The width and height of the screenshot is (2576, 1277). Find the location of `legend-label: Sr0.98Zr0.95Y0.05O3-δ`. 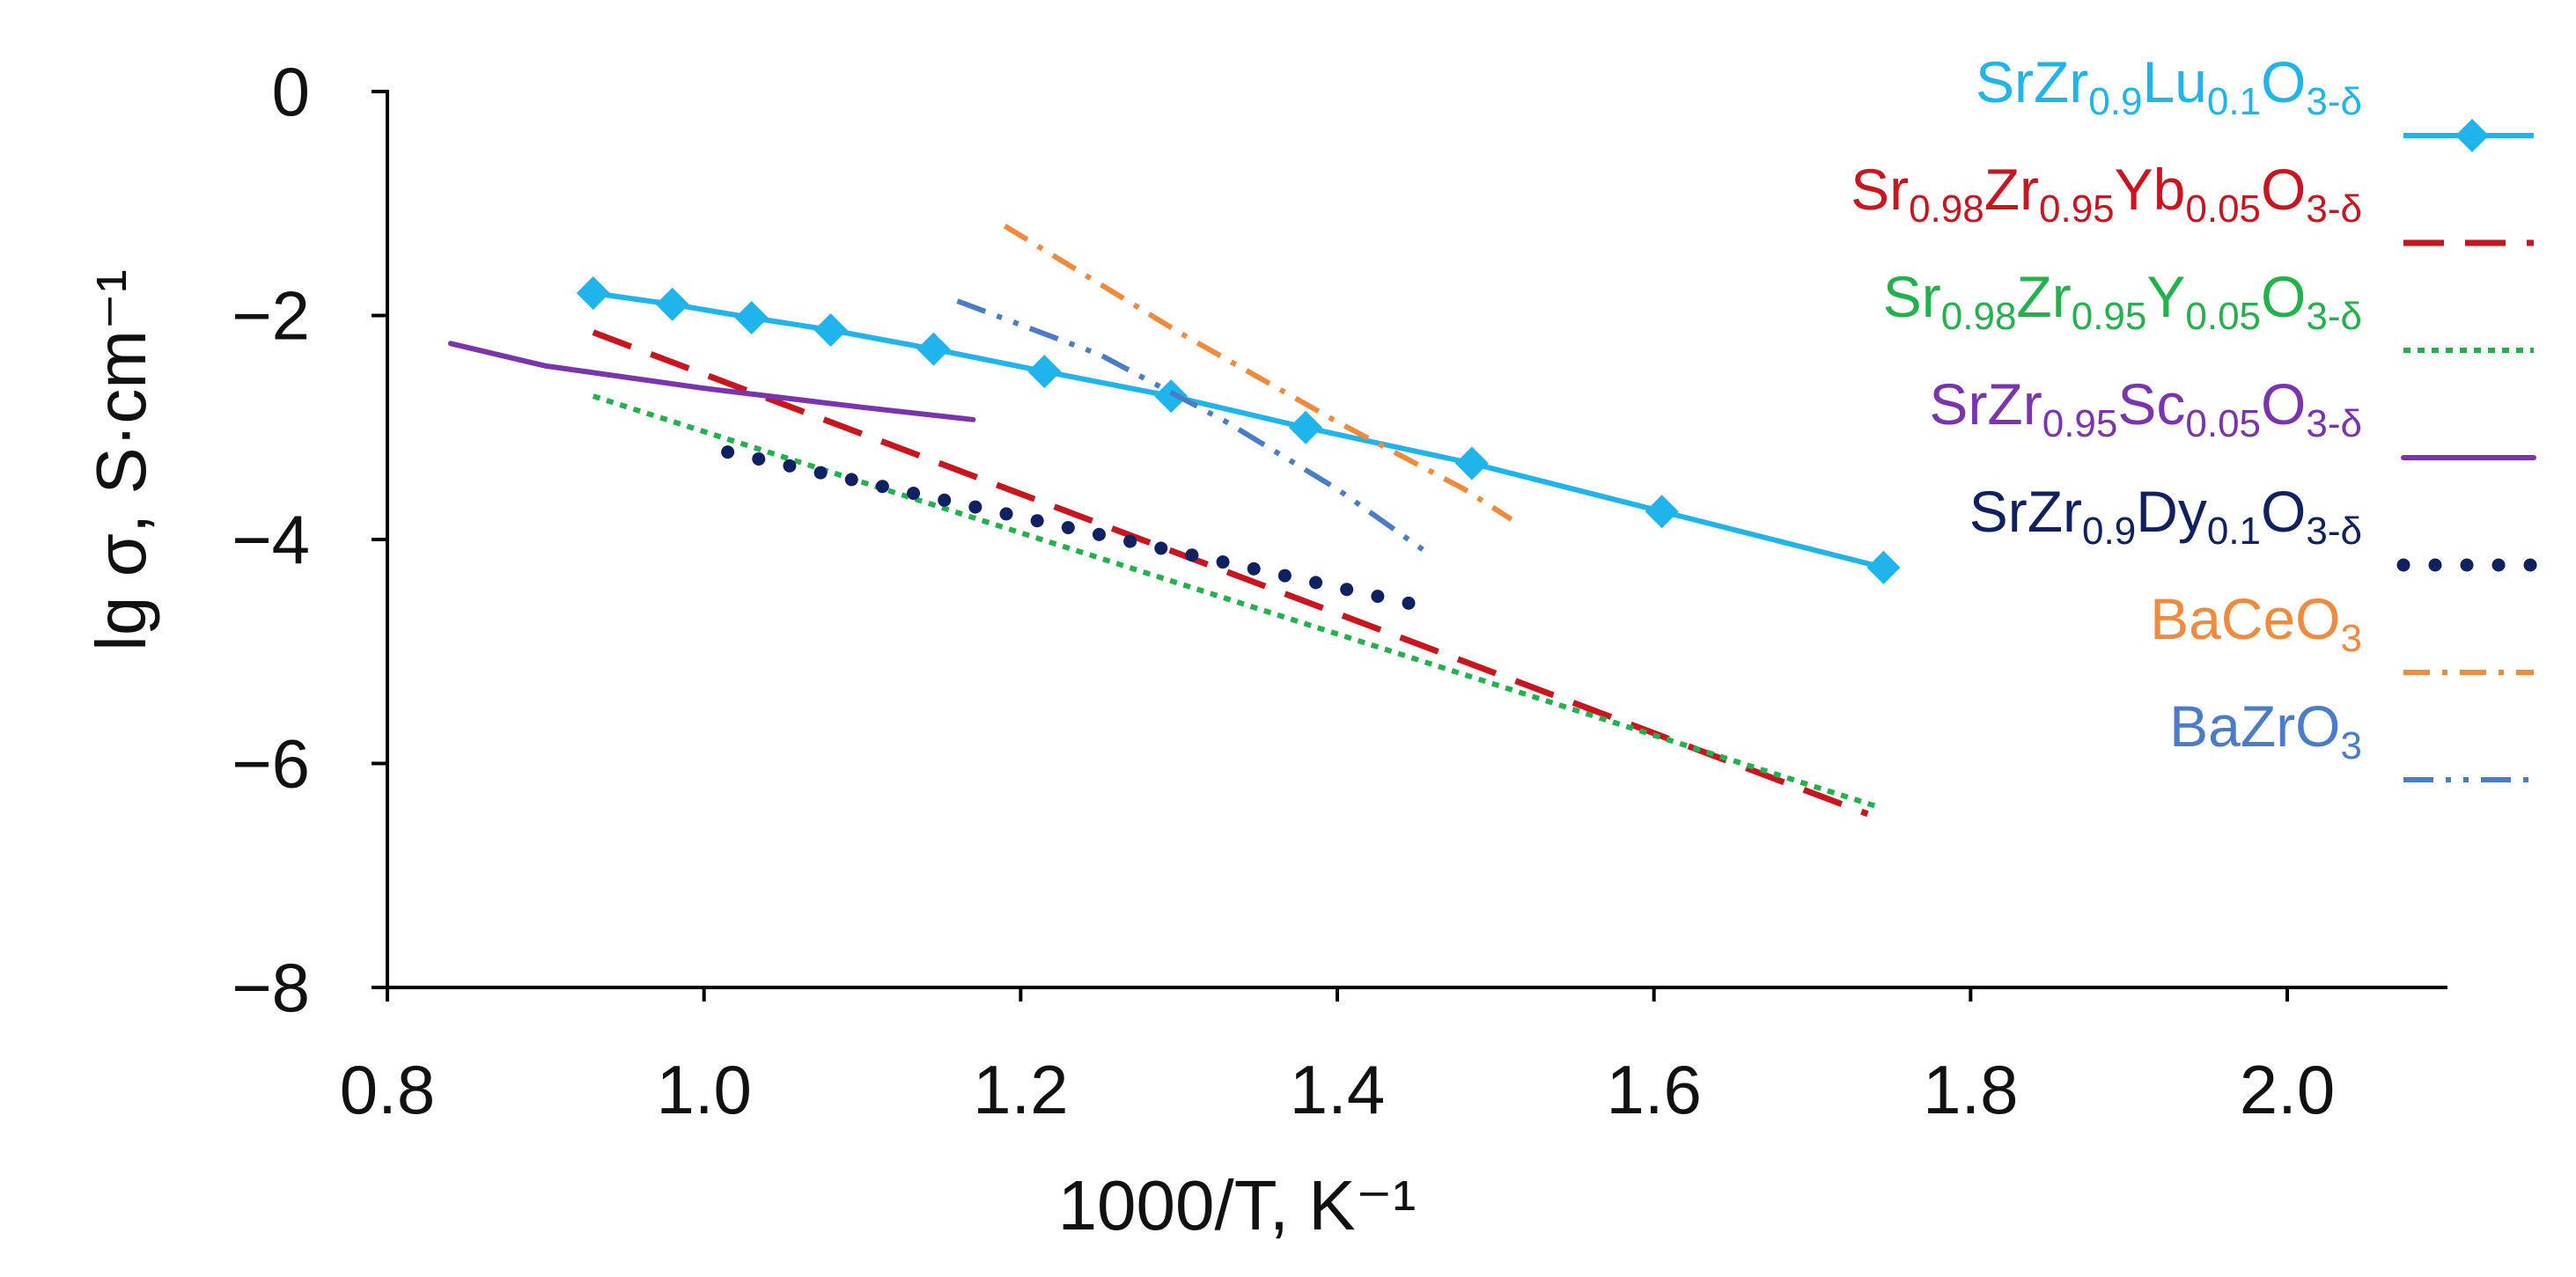

legend-label: Sr0.98Zr0.95Y0.05O3-δ is located at coordinates (2122, 301).